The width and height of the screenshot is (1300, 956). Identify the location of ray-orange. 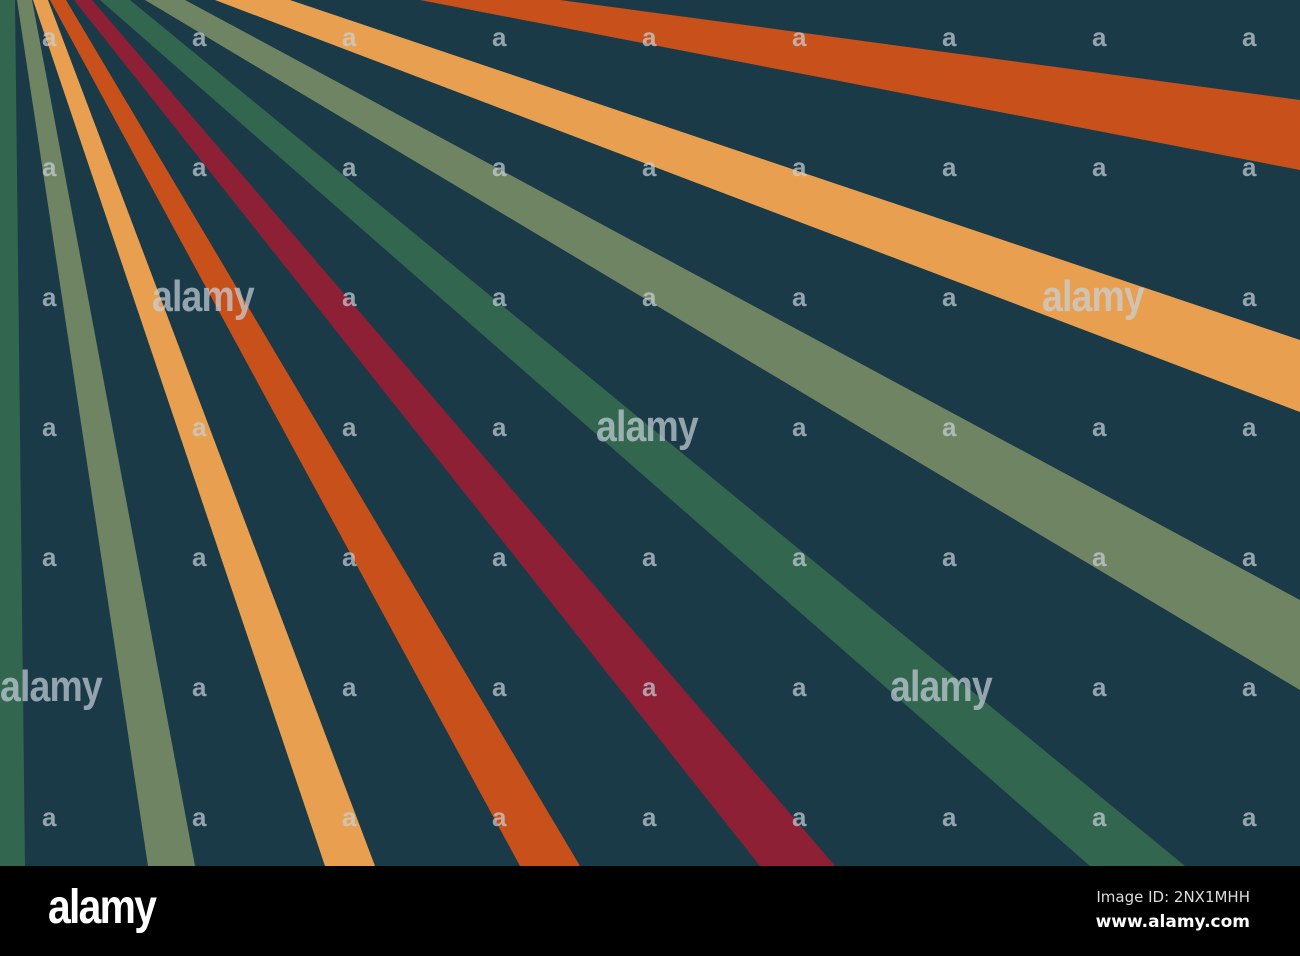
(860, 85).